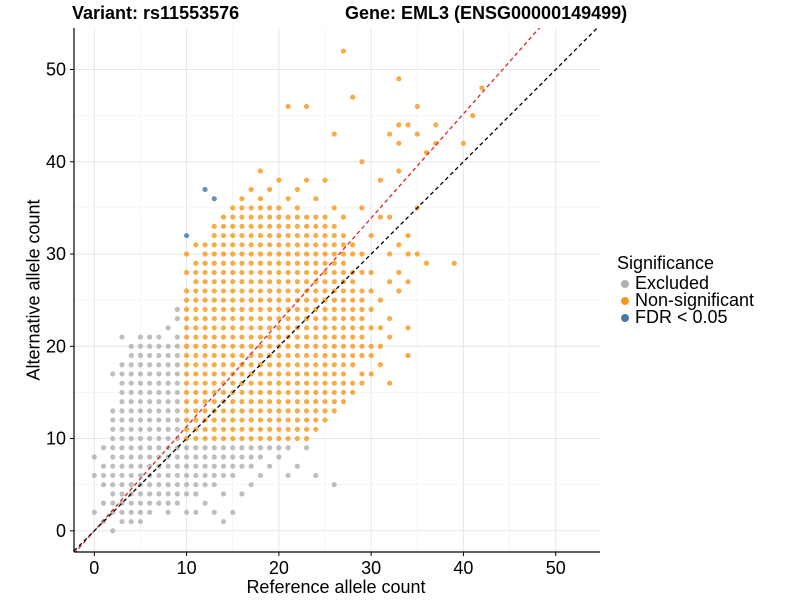  What do you see at coordinates (672, 283) in the screenshot?
I see `legend-label-excluded: Excluded` at bounding box center [672, 283].